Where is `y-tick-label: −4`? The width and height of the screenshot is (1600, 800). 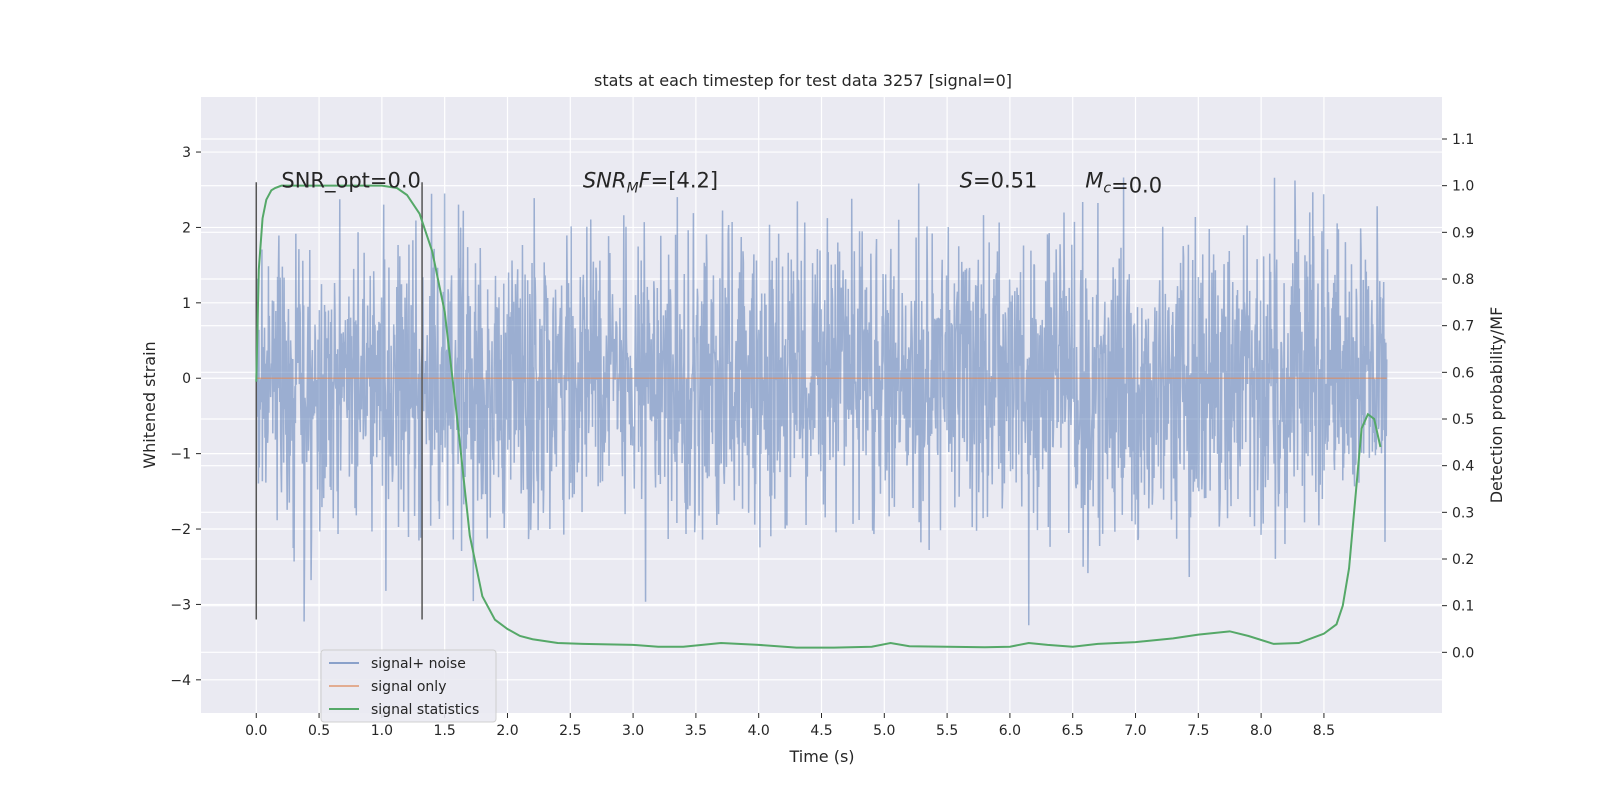
y-tick-label: −4 is located at coordinates (180, 681).